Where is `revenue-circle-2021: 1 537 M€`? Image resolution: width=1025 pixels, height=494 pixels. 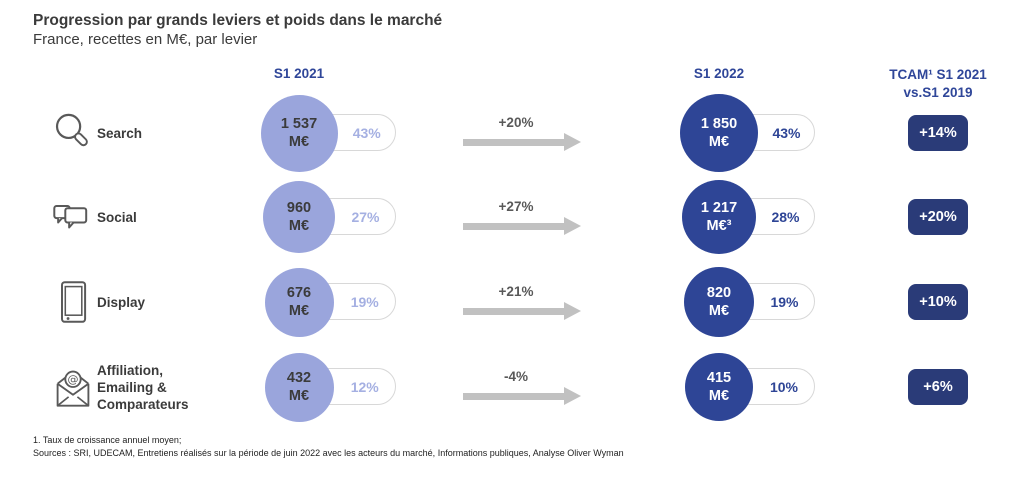 revenue-circle-2021: 1 537 M€ is located at coordinates (299, 133).